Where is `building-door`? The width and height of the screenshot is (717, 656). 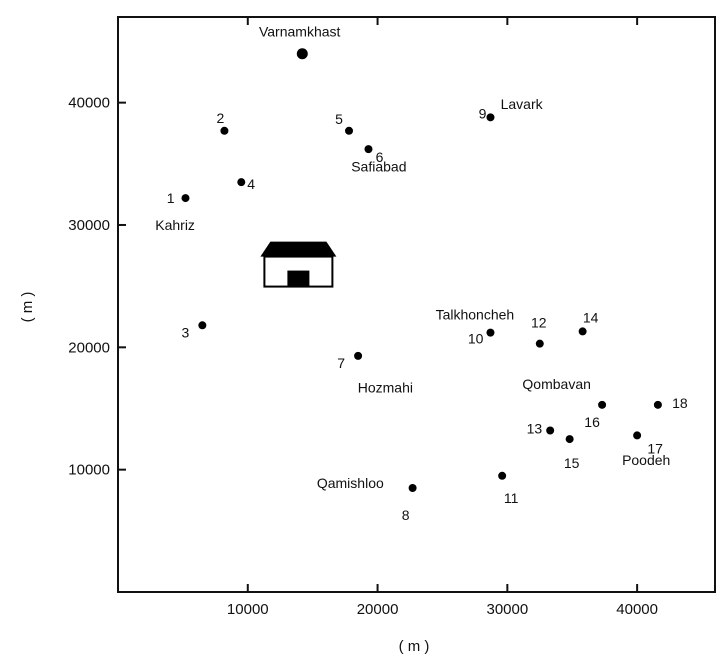
building-door is located at coordinates (298, 278).